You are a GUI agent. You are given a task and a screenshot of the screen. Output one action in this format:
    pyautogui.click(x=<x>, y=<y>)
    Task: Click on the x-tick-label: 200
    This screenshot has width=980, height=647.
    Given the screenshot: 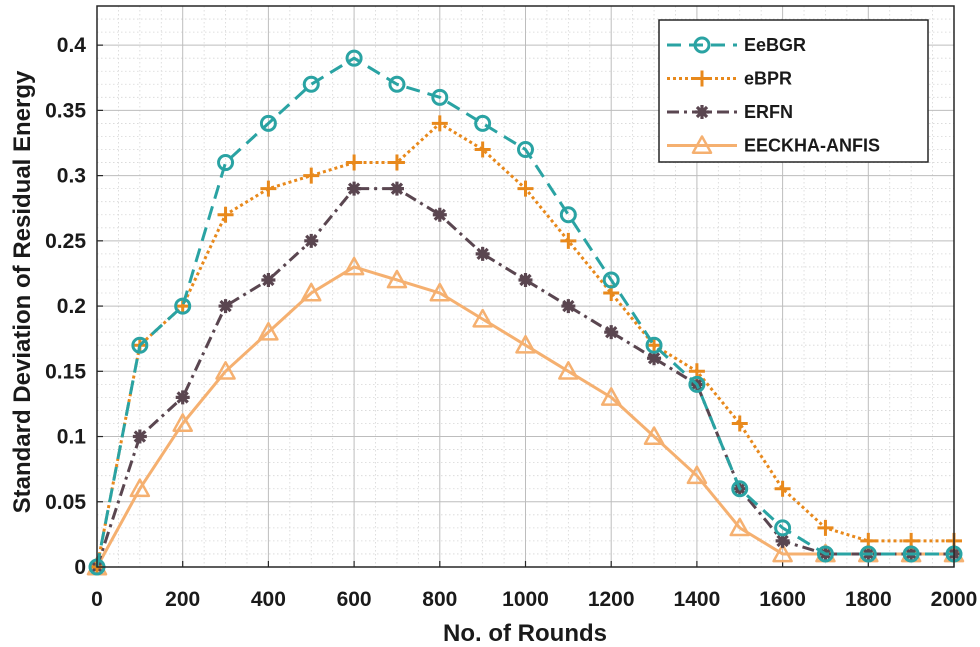 What is the action you would take?
    pyautogui.click(x=182, y=599)
    